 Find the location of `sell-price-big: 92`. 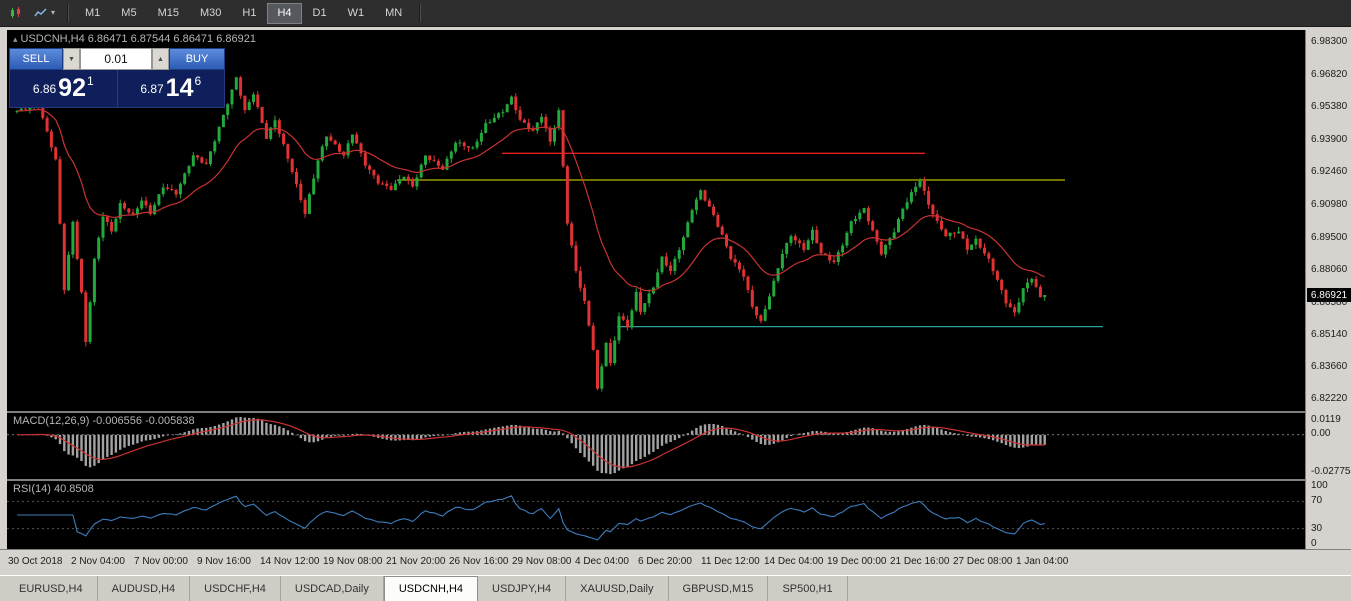

sell-price-big: 92 is located at coordinates (72, 88).